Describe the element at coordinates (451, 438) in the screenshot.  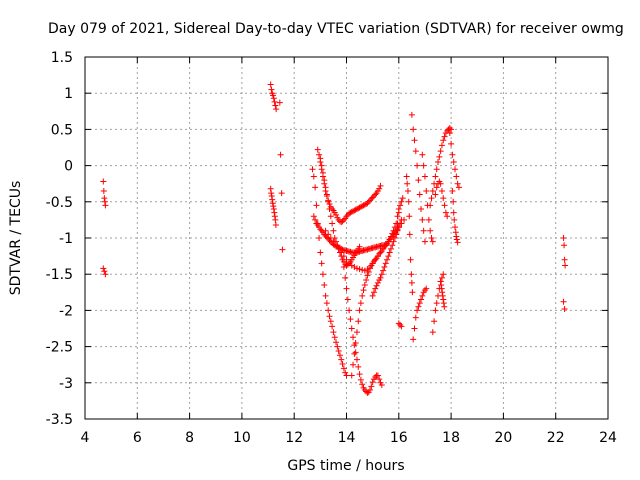
I see `x-tick-label: 18` at that location.